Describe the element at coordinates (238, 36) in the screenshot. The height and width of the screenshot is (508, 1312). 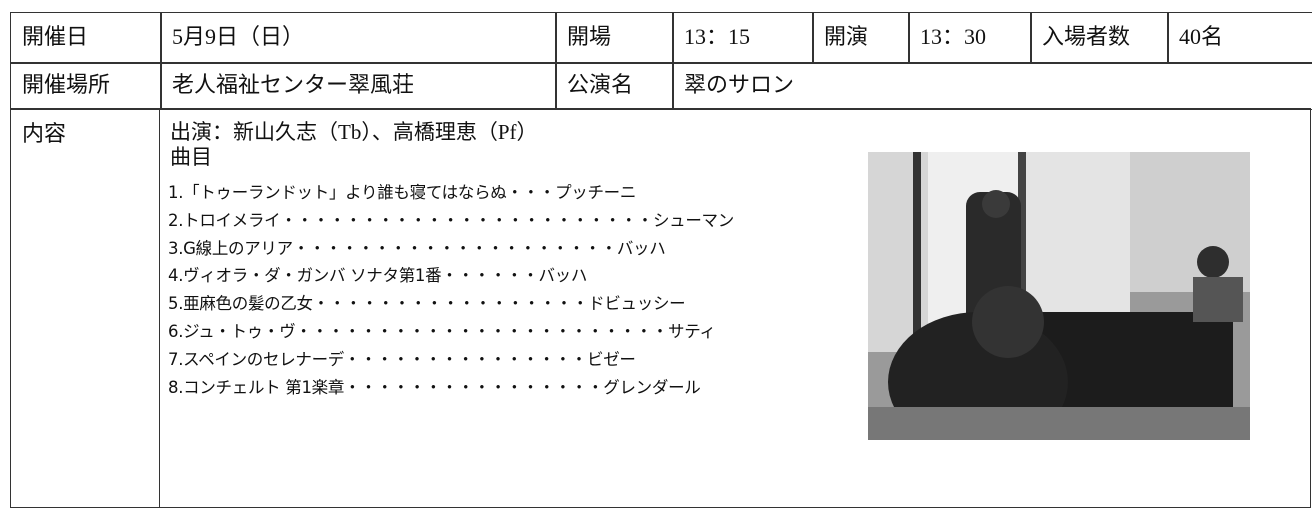
I see `cell-text: 5月9日（日）` at that location.